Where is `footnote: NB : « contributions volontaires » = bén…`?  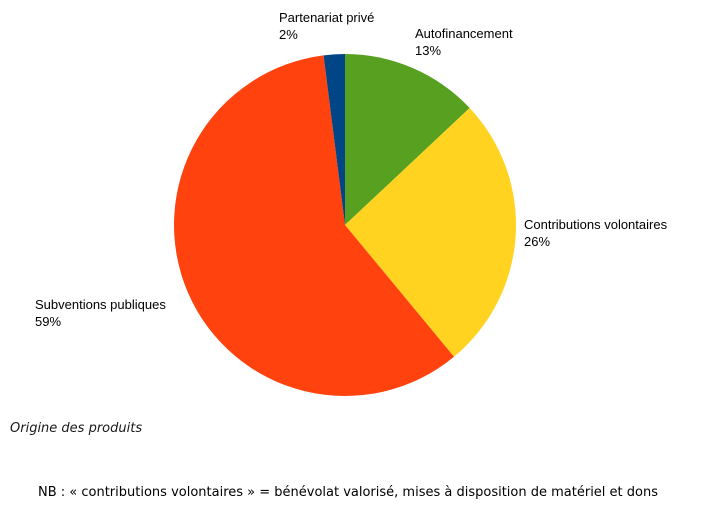
footnote: NB : « contributions volontaires » = bén… is located at coordinates (348, 492).